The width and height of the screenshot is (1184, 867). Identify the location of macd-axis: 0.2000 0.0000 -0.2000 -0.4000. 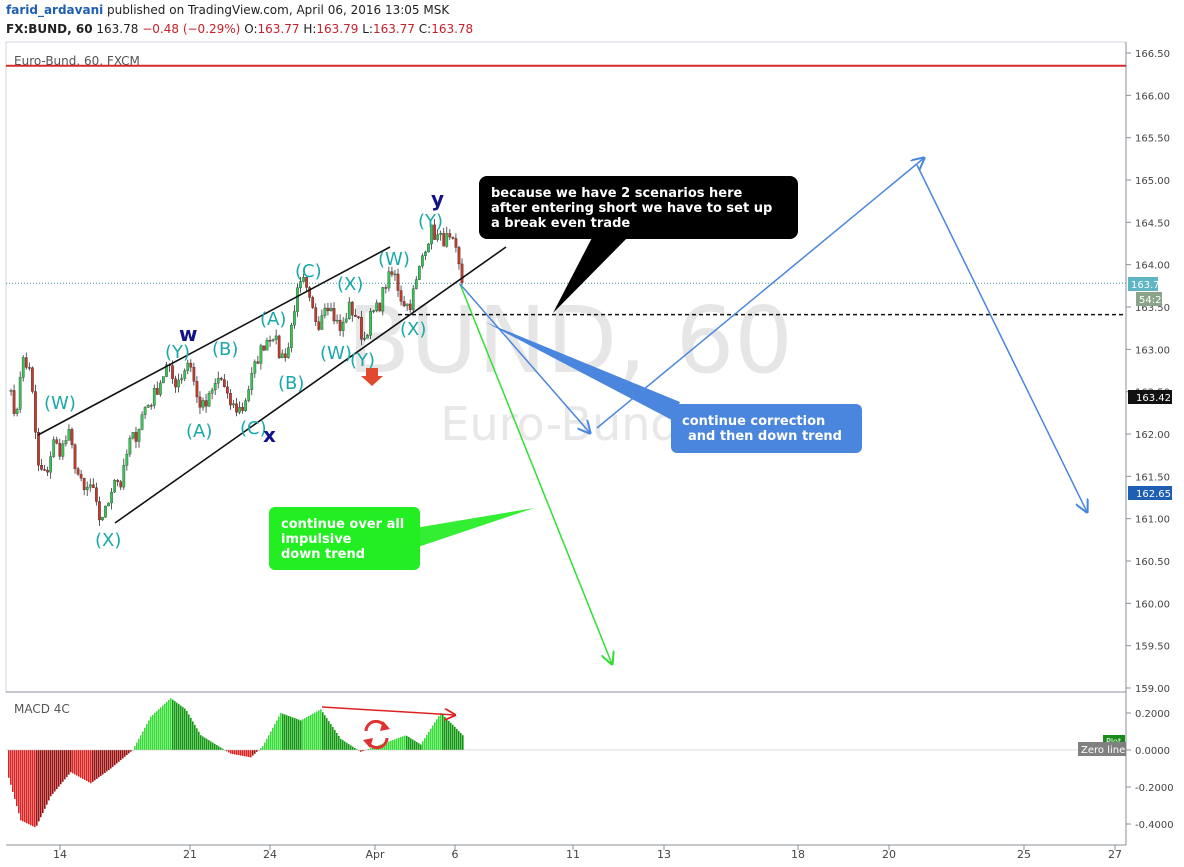
(1150, 770).